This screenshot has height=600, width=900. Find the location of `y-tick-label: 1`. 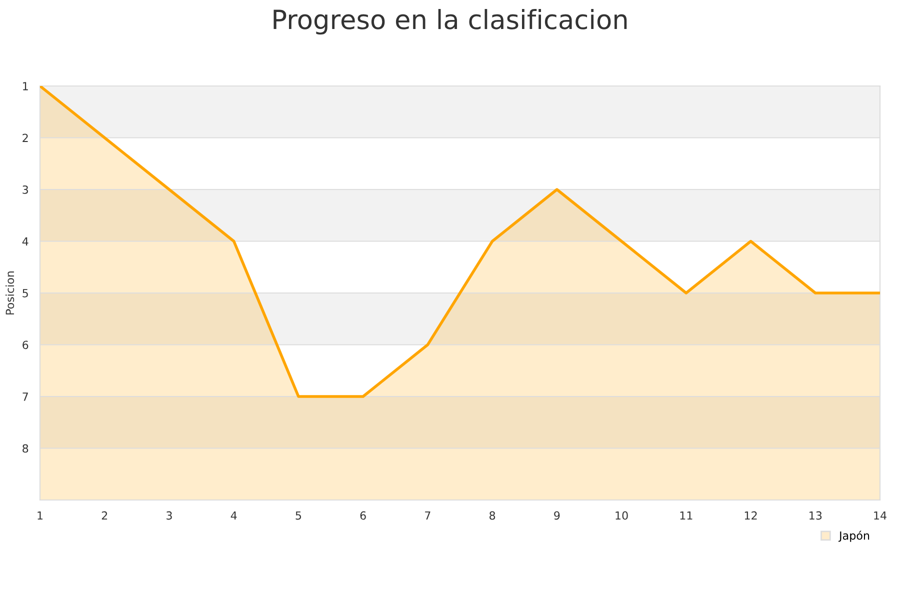

y-tick-label: 1 is located at coordinates (25, 86).